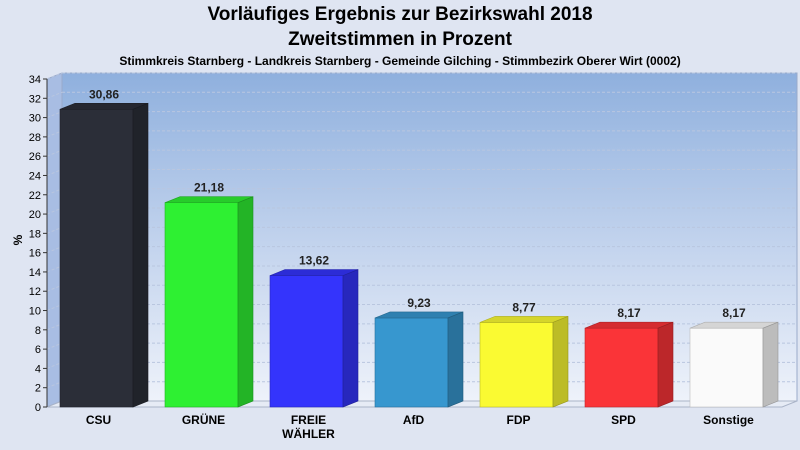 This screenshot has height=450, width=800. Describe the element at coordinates (414, 420) in the screenshot. I see `x-tick-label: AfD` at that location.